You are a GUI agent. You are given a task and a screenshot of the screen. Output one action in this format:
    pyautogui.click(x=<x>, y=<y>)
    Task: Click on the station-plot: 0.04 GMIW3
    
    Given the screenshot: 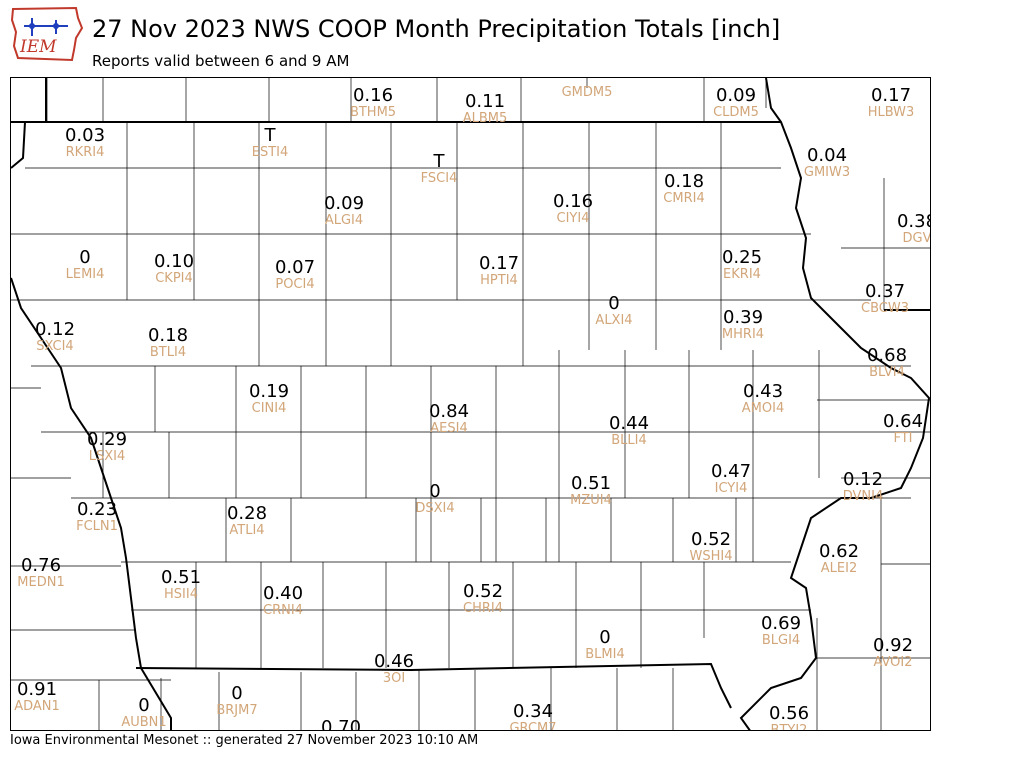 What is the action you would take?
    pyautogui.click(x=827, y=163)
    